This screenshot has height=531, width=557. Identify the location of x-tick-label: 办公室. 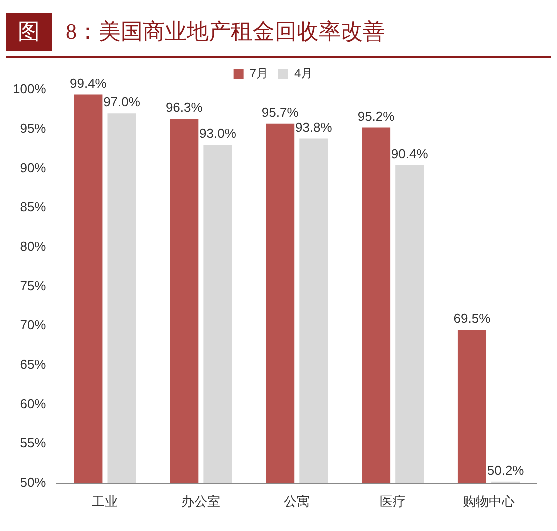
(201, 501).